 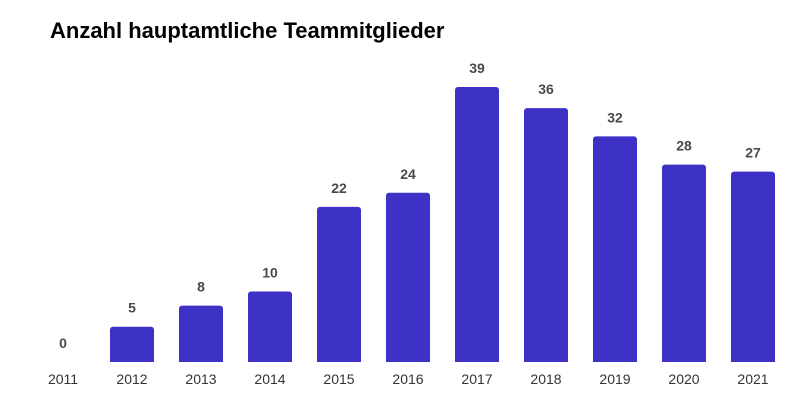 I want to click on x-tick-label-2018: 2018, so click(x=545, y=379).